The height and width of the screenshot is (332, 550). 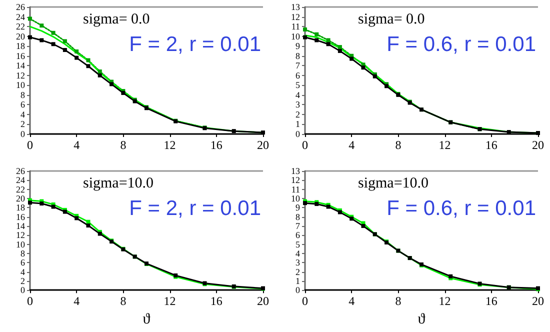 What do you see at coordinates (298, 225) in the screenshot?
I see `y-tick-label: 7` at bounding box center [298, 225].